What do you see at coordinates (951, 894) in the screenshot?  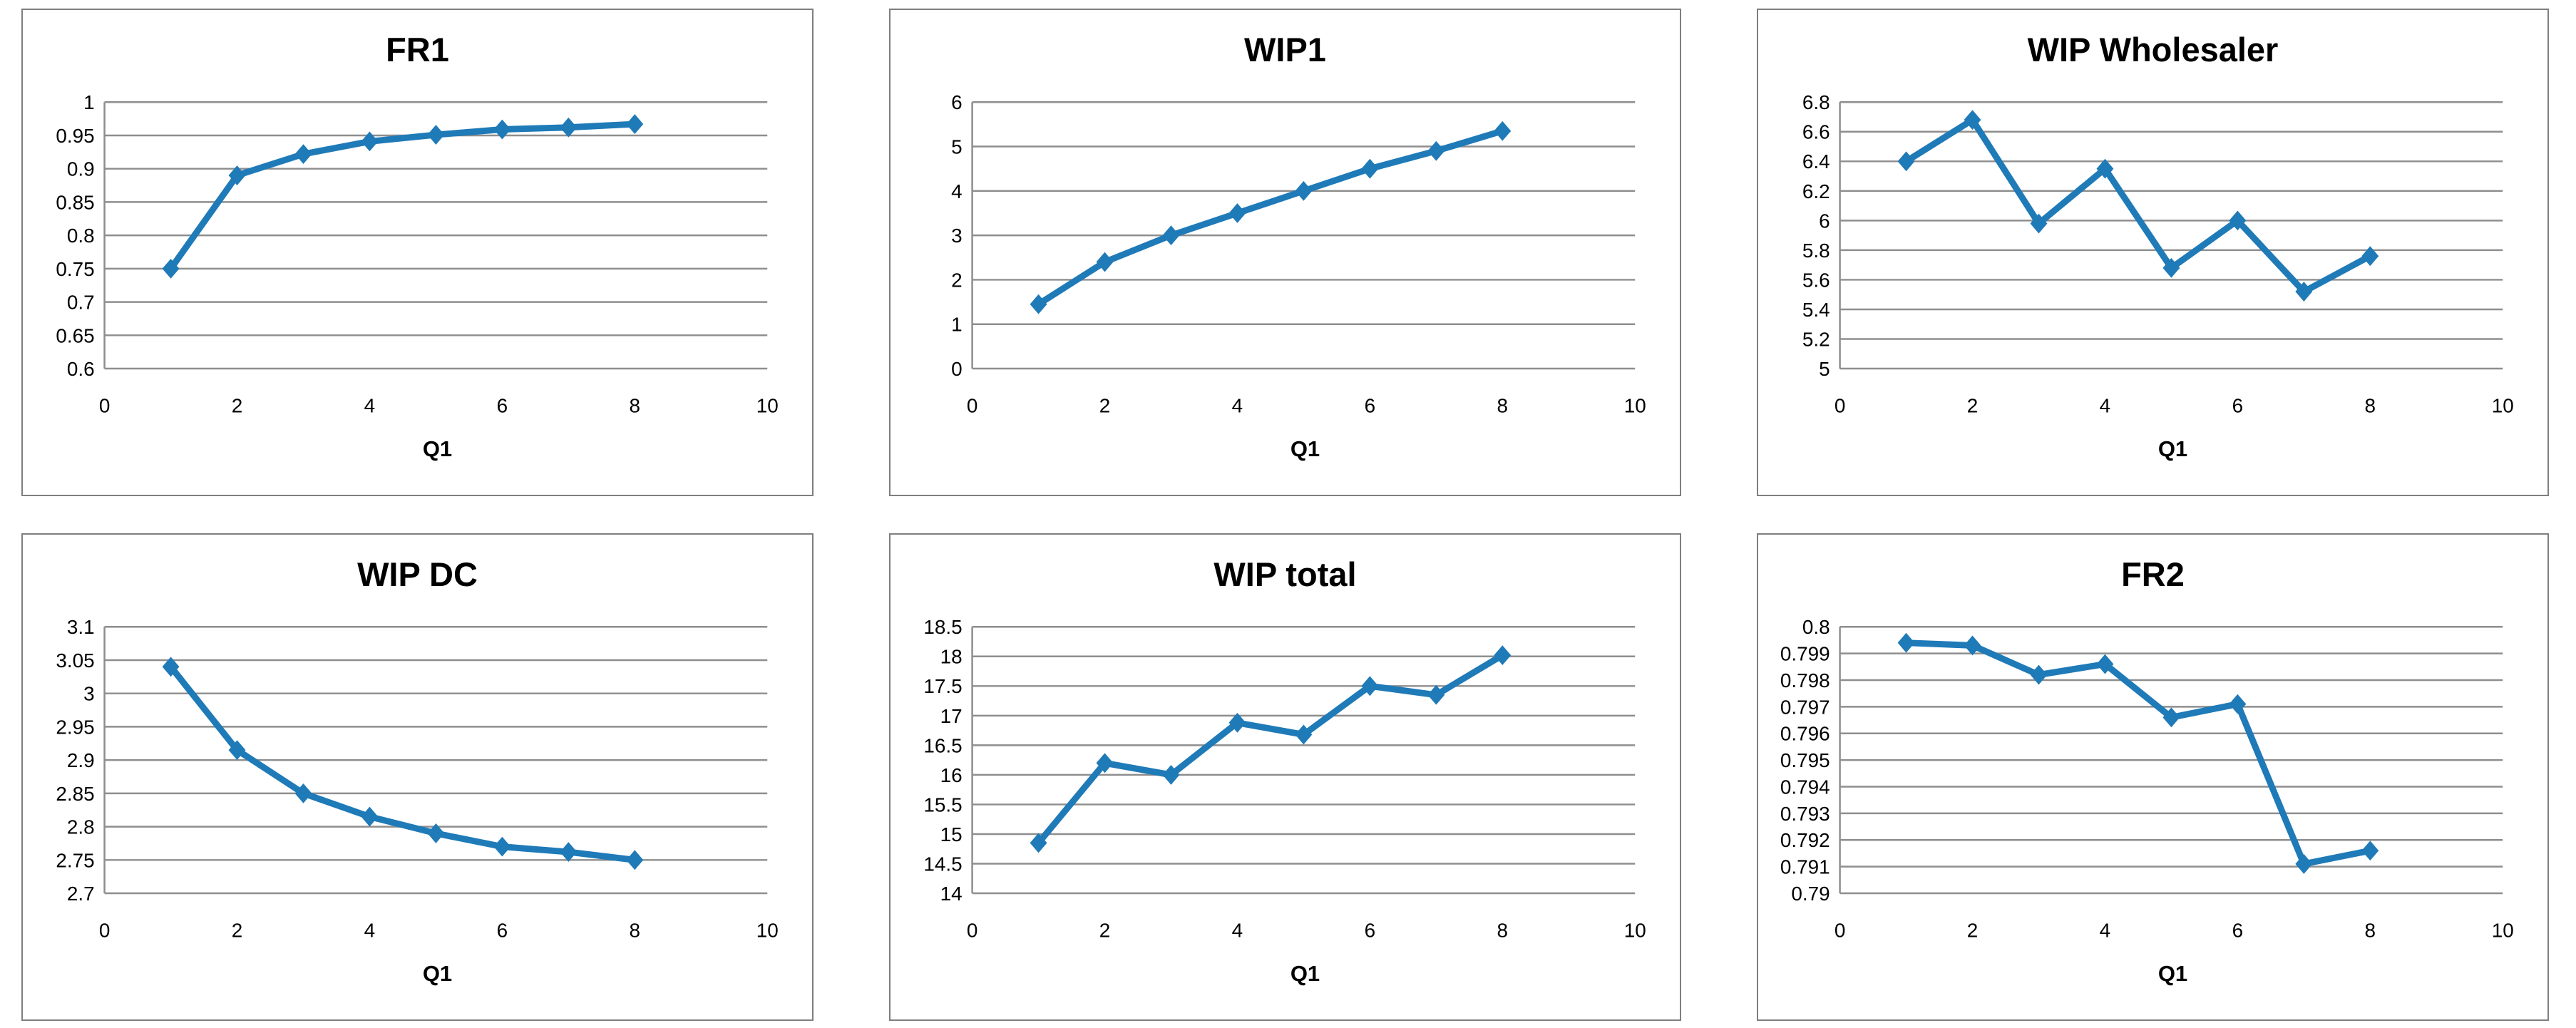 I see `y-tick-label: 14` at bounding box center [951, 894].